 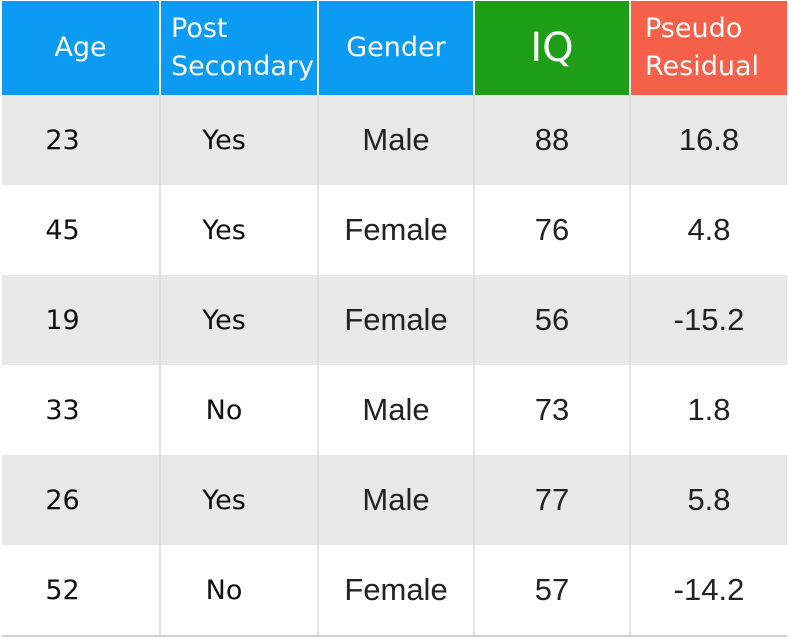 I want to click on header-gender-label: Gender, so click(x=396, y=47).